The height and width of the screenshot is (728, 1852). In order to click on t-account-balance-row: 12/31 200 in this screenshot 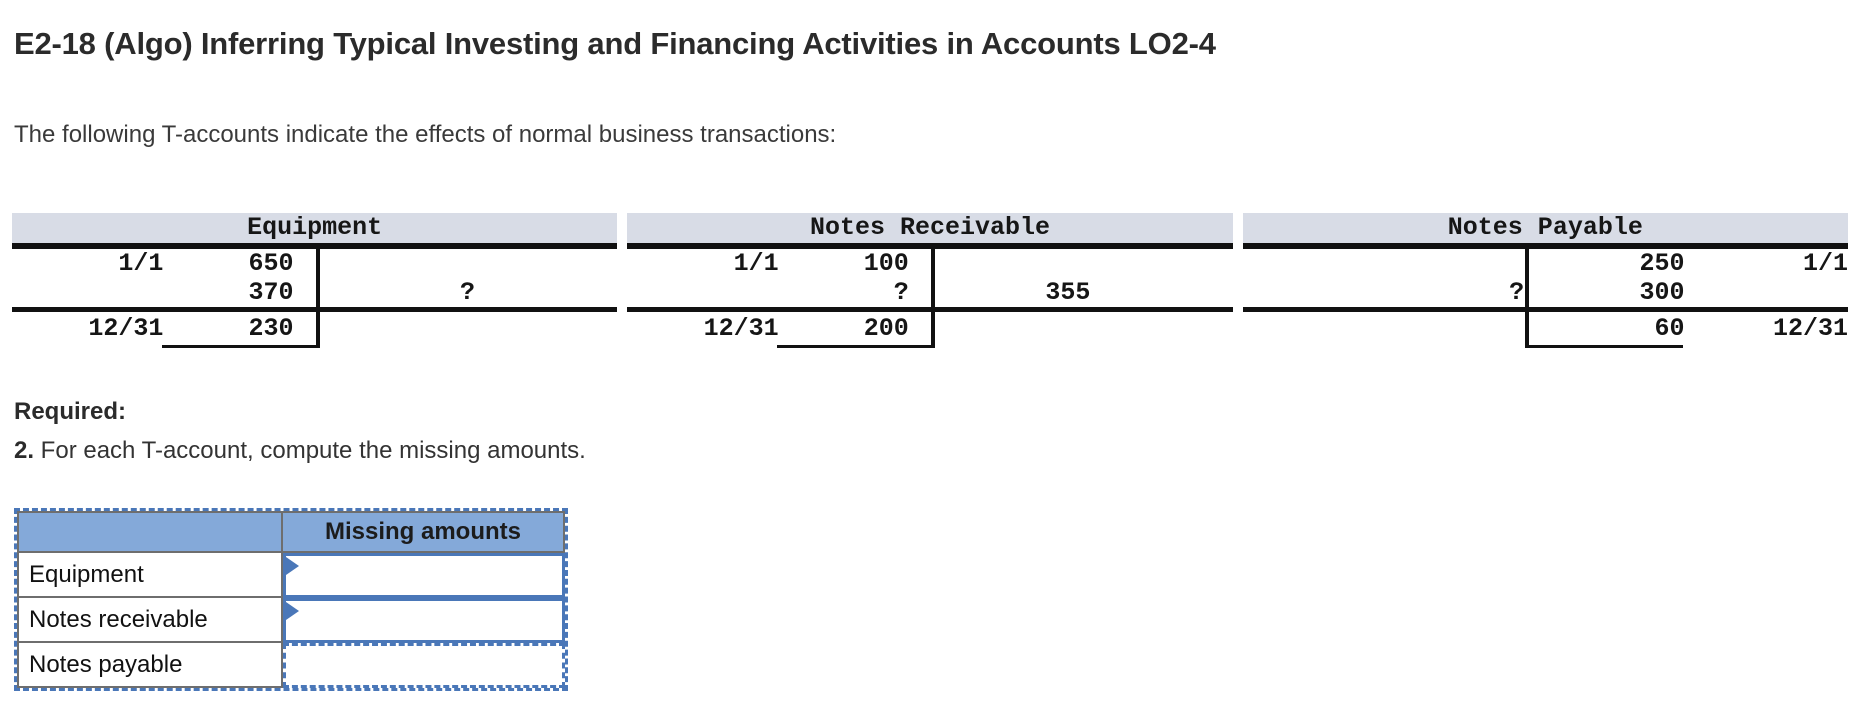, I will do `click(929, 330)`.